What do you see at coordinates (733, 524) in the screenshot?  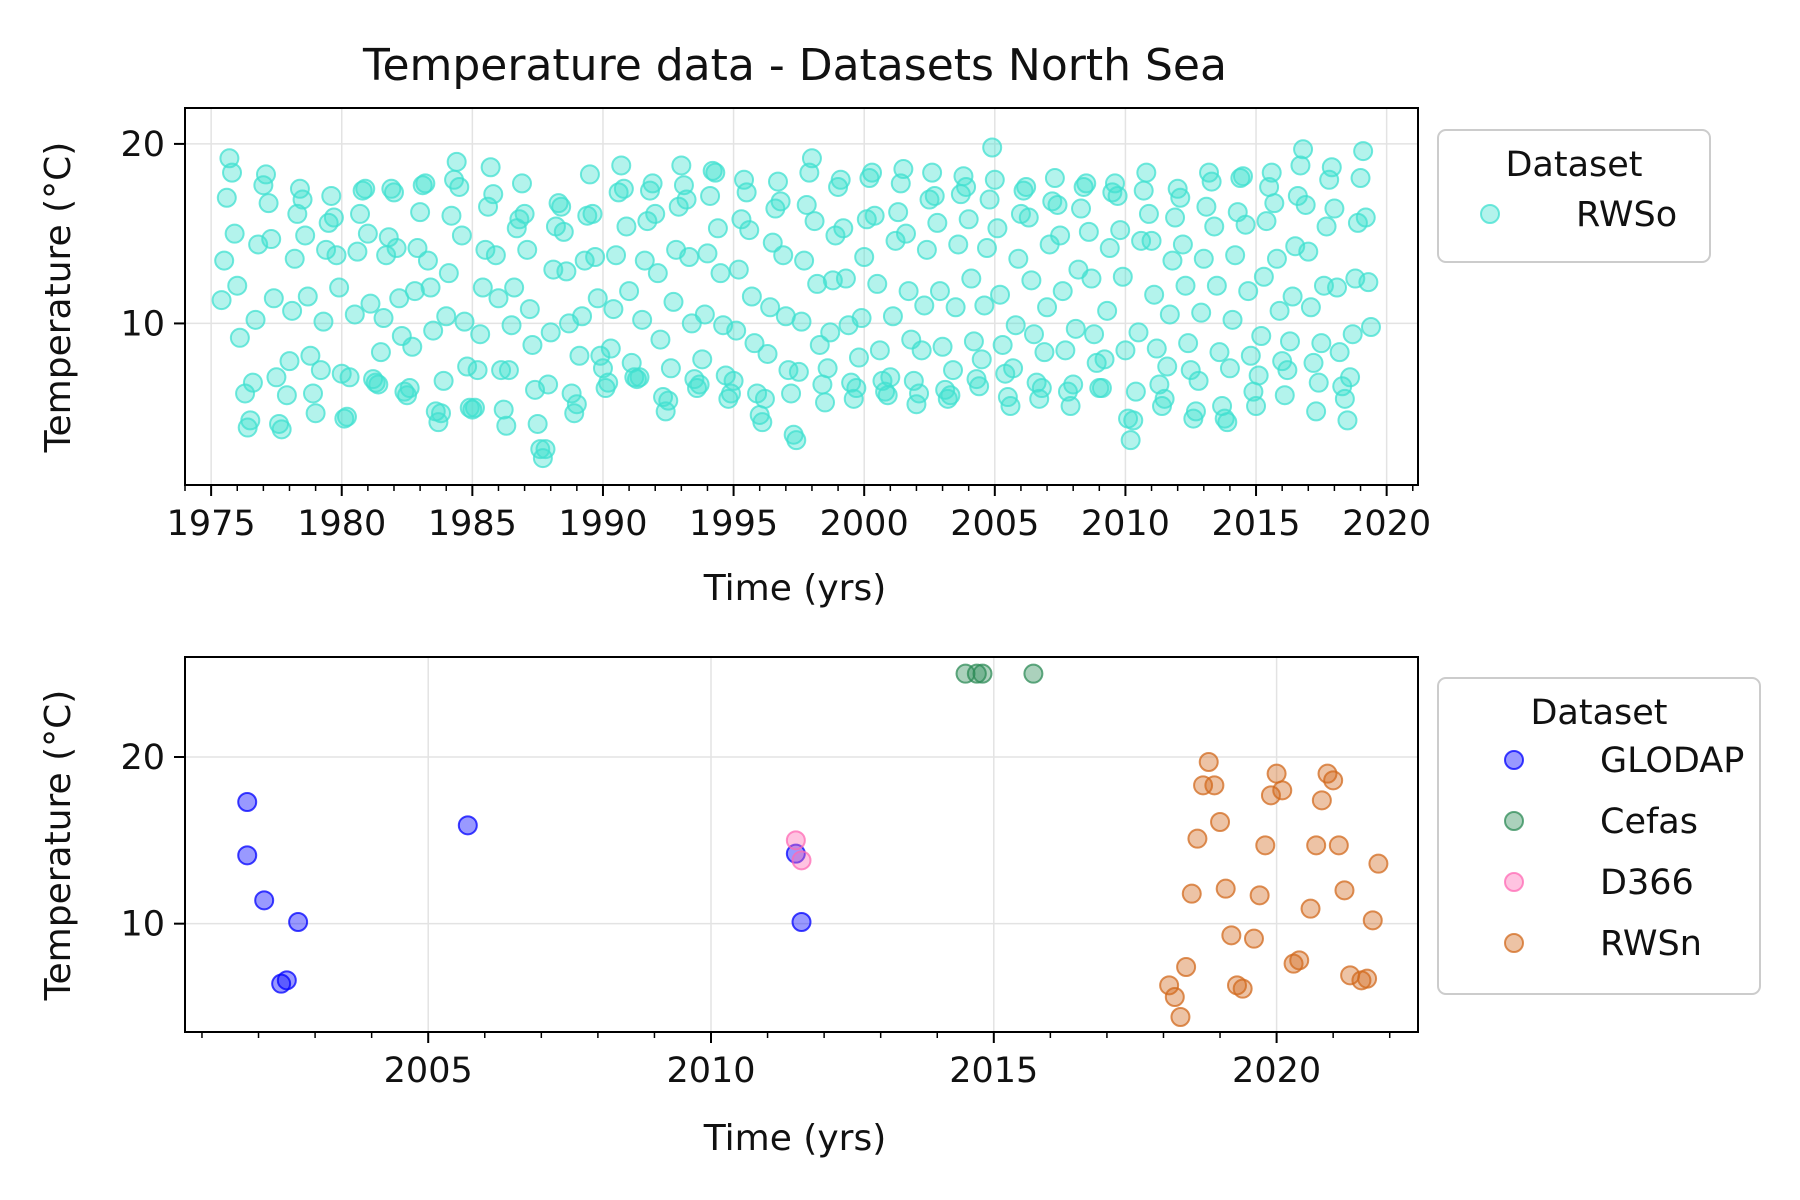 I see `x-tick-label: 1995` at bounding box center [733, 524].